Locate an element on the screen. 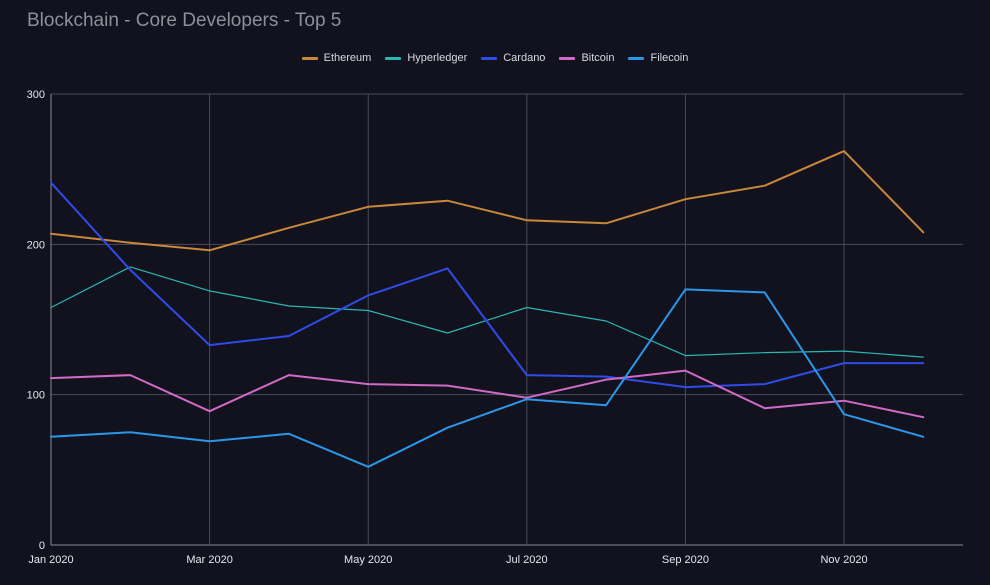 The height and width of the screenshot is (585, 990). legend-item-filecoin: Filecoin is located at coordinates (658, 58).